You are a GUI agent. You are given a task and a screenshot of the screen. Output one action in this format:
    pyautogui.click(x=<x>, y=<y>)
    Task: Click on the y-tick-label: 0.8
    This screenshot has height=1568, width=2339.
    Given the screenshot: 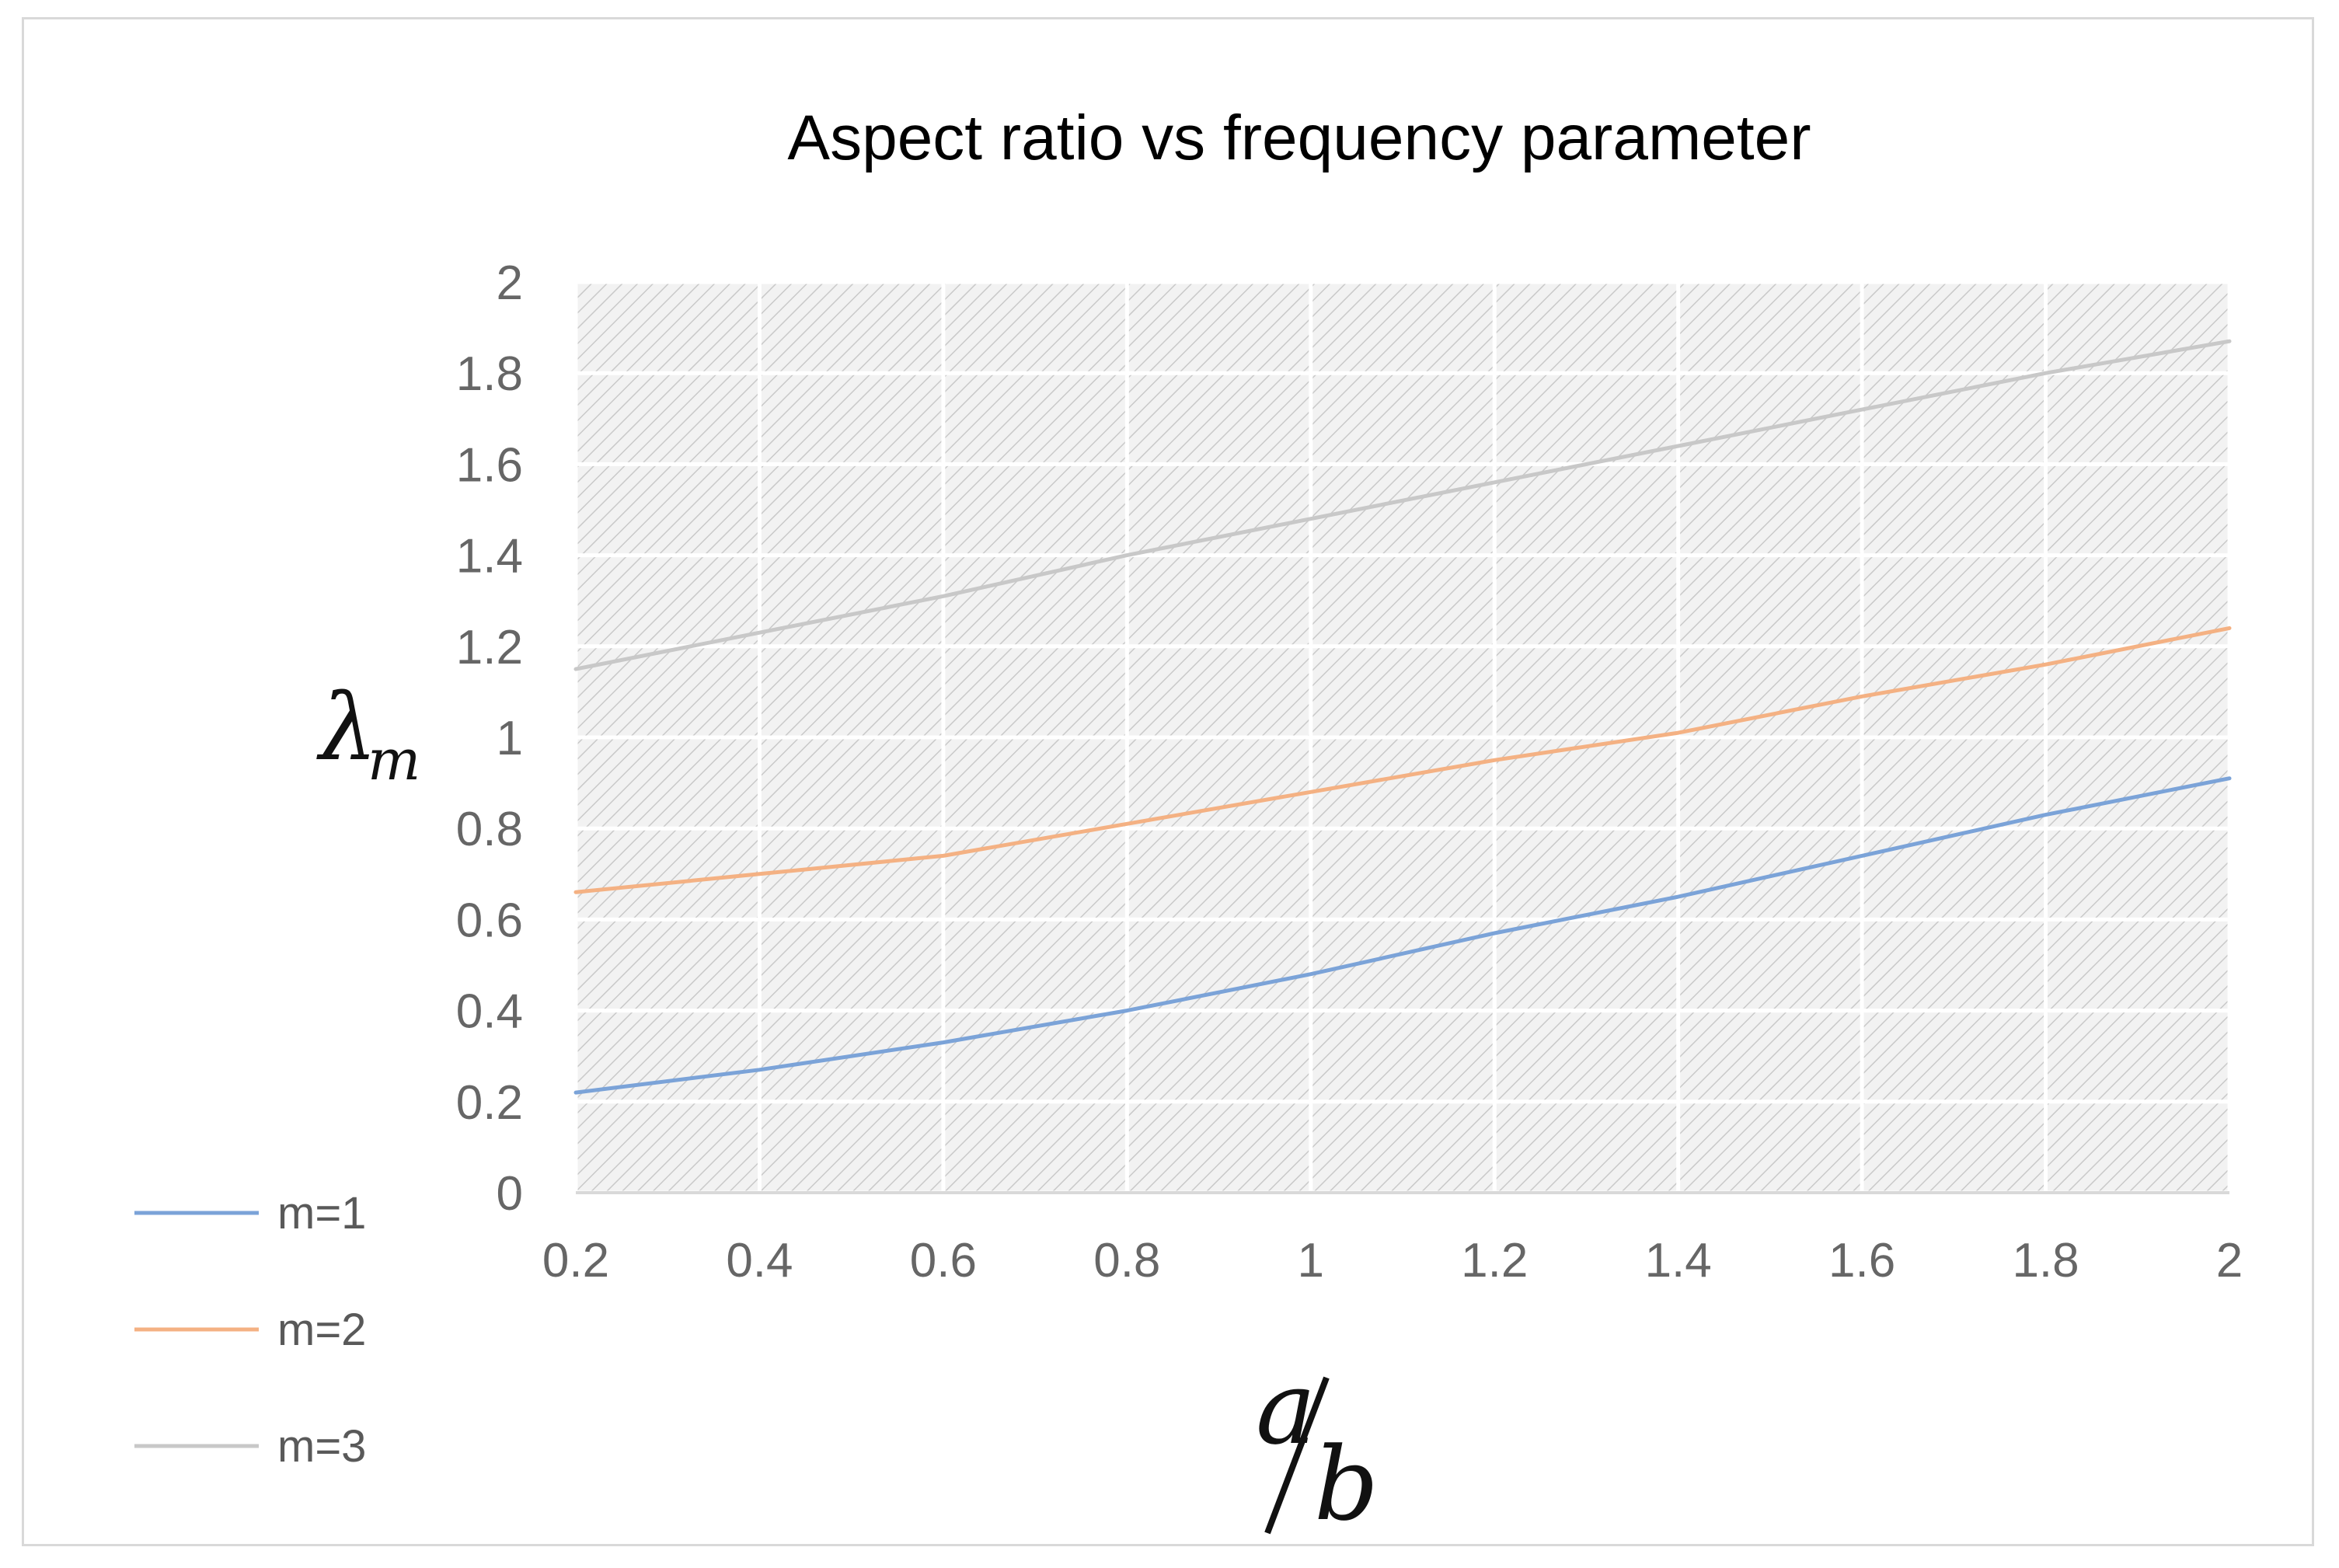 What is the action you would take?
    pyautogui.click(x=489, y=829)
    